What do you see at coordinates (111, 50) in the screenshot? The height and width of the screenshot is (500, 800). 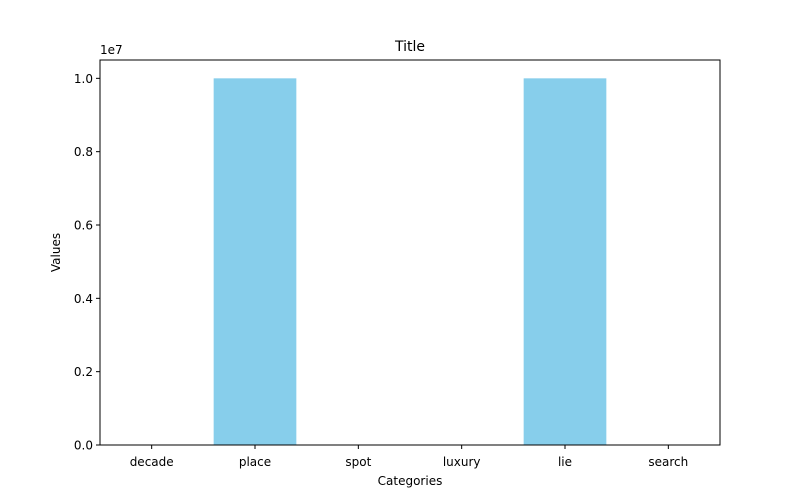 I see `y-axis-offset-label: 1e7` at bounding box center [111, 50].